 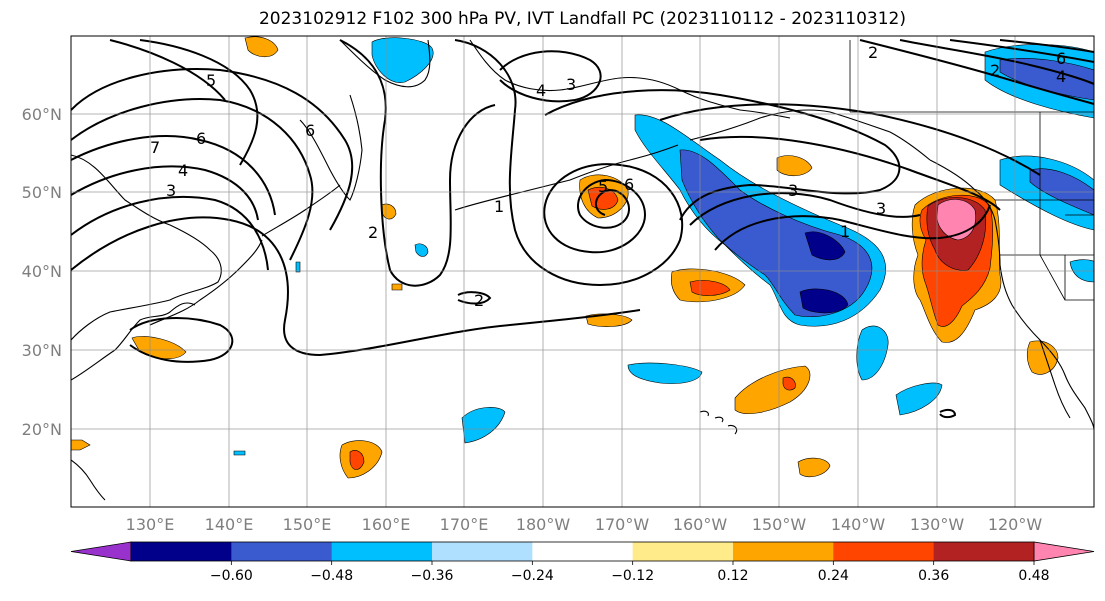 What do you see at coordinates (937, 524) in the screenshot?
I see `lon-label: 130°W` at bounding box center [937, 524].